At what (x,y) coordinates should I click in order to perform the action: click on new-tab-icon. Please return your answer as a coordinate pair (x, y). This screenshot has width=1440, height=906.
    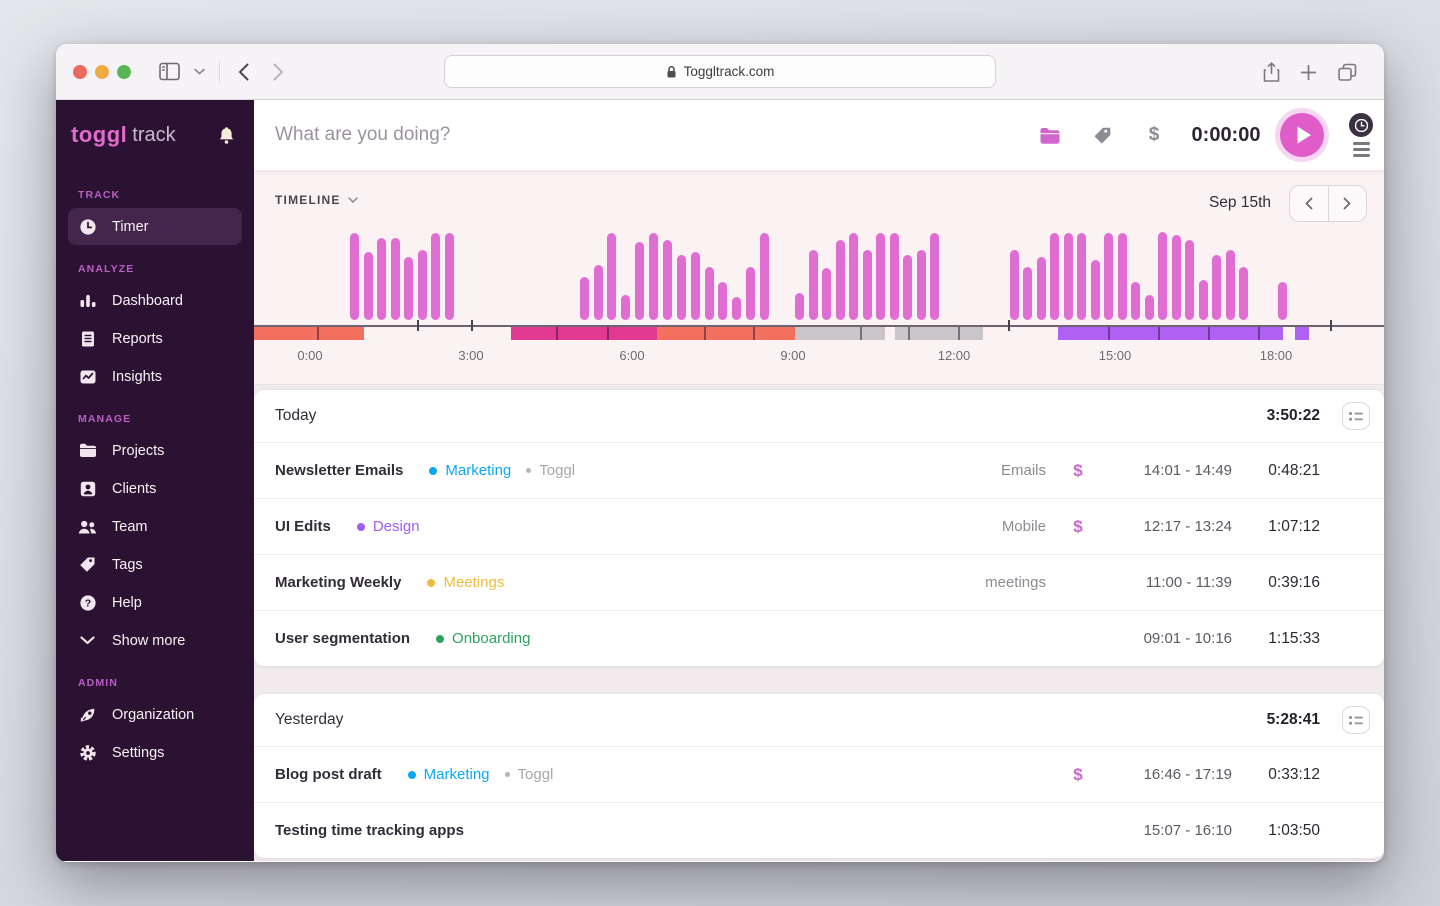
    Looking at the image, I should click on (1308, 72).